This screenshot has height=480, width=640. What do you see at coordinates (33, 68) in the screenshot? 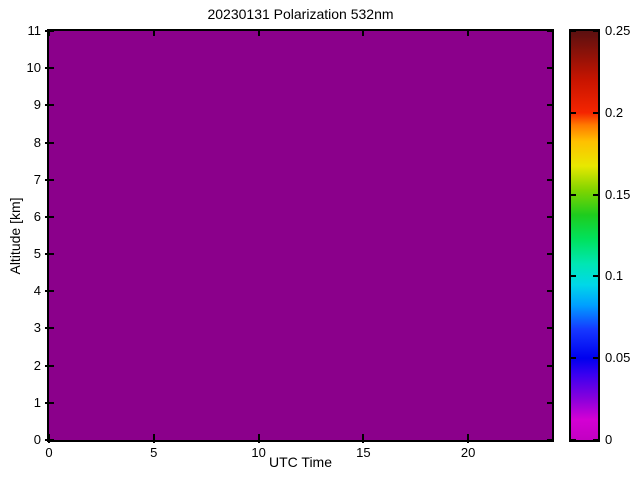
I see `y-tick-label: 10` at bounding box center [33, 68].